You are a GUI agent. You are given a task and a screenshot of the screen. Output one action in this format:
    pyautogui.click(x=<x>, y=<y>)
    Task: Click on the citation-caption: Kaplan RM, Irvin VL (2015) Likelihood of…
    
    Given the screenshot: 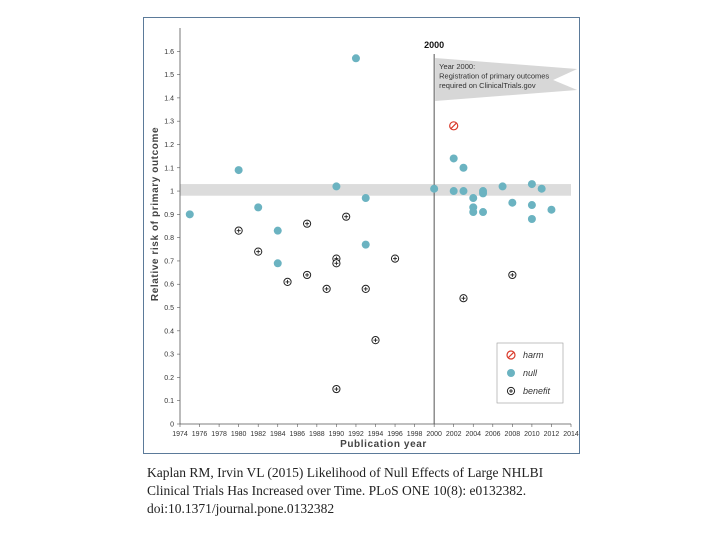 What is the action you would take?
    pyautogui.click(x=377, y=491)
    